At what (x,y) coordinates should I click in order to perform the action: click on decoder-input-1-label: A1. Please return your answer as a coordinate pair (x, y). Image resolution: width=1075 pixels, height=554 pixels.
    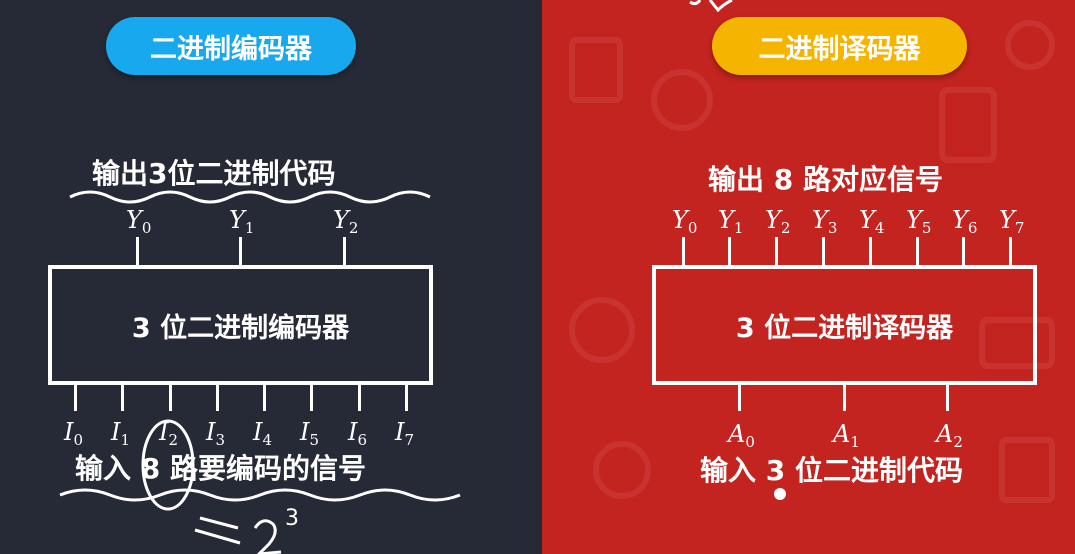
    Looking at the image, I should click on (846, 435).